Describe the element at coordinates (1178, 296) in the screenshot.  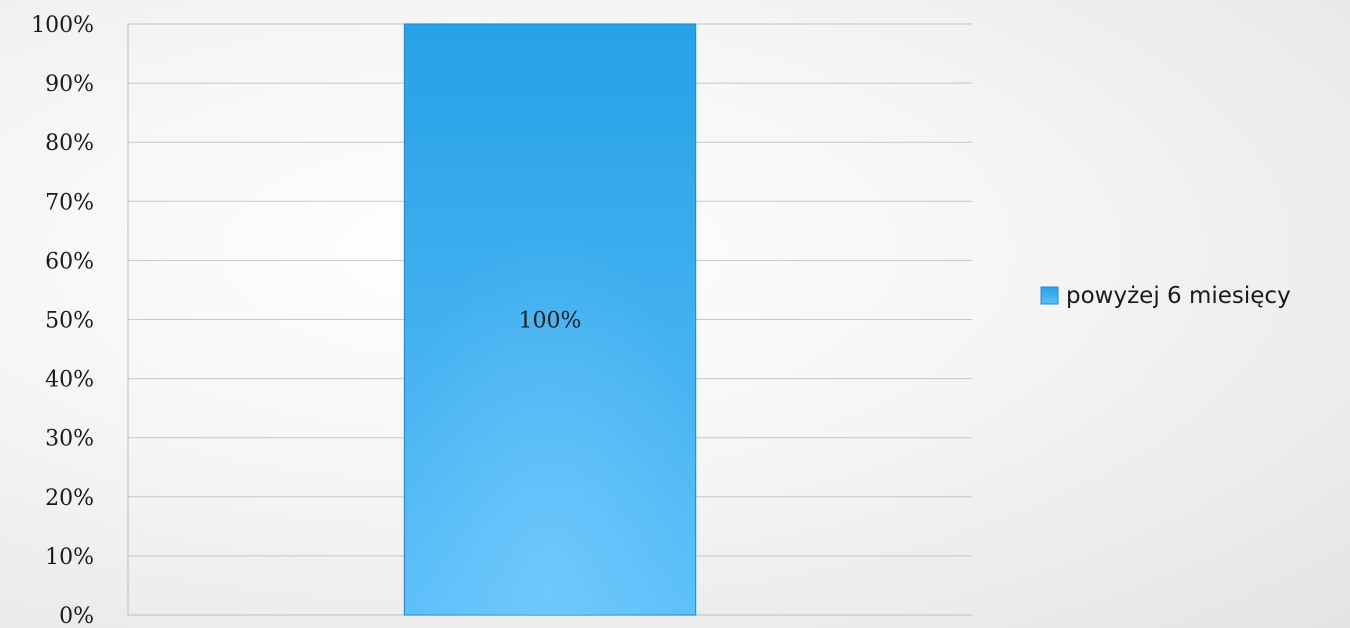
I see `legend-label: powyżej 6 miesięcy` at that location.